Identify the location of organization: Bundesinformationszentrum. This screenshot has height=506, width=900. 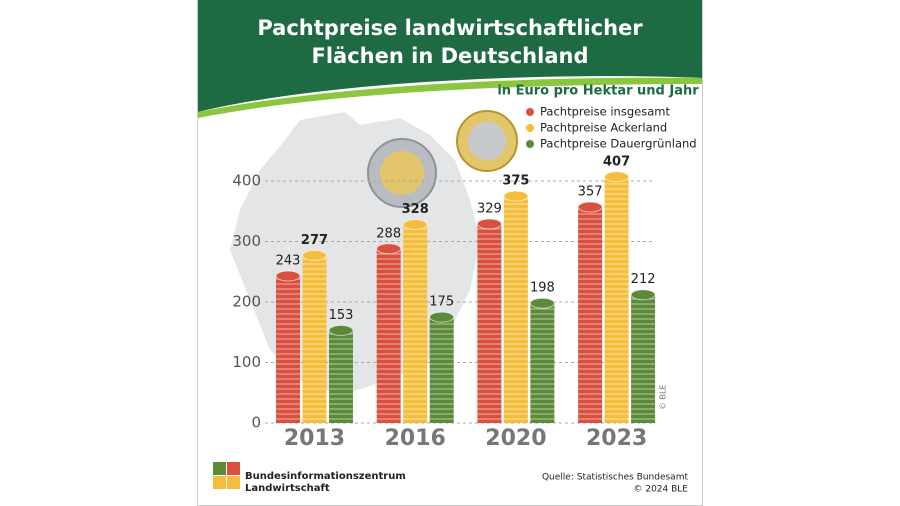
(325, 476).